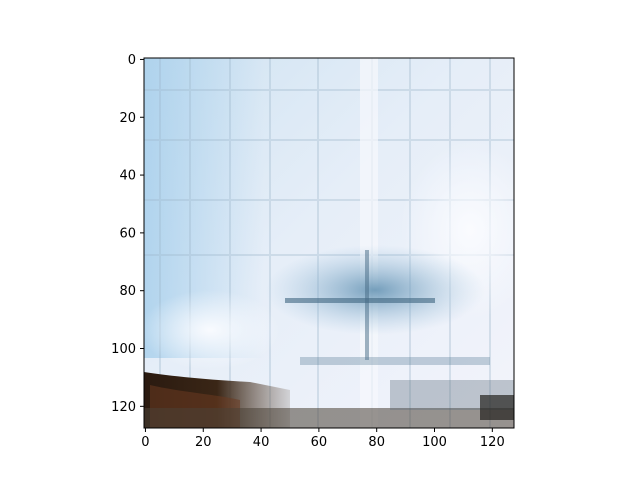 The width and height of the screenshot is (640, 480). Describe the element at coordinates (145, 442) in the screenshot. I see `x-tick-label: 0` at that location.